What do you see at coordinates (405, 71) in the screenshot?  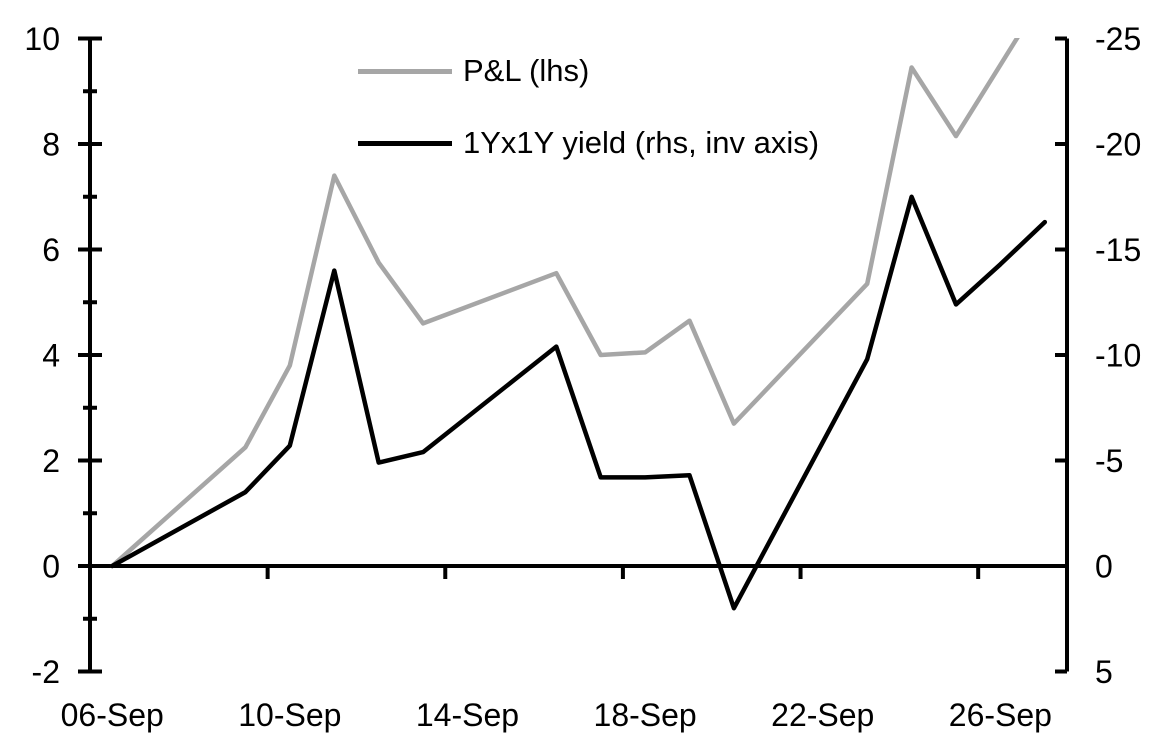 I see `pl-line-swatch` at bounding box center [405, 71].